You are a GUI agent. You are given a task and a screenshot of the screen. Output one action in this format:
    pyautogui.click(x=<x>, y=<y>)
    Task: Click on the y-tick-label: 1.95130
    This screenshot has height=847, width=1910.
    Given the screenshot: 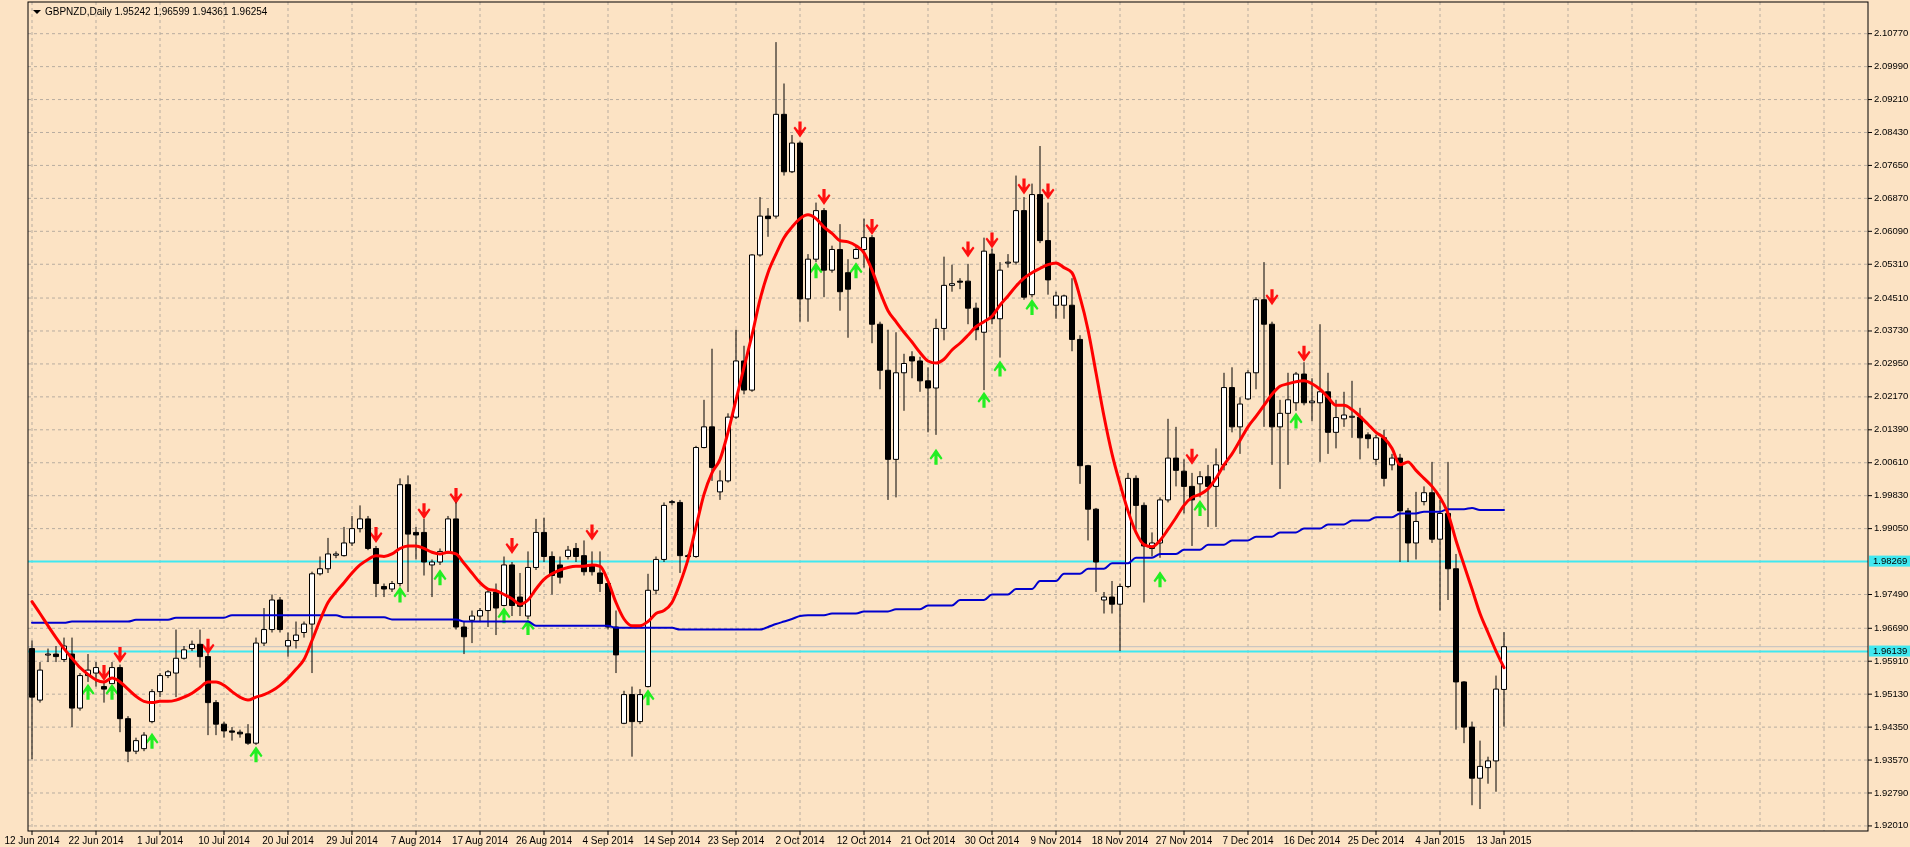 What is the action you would take?
    pyautogui.click(x=1891, y=693)
    